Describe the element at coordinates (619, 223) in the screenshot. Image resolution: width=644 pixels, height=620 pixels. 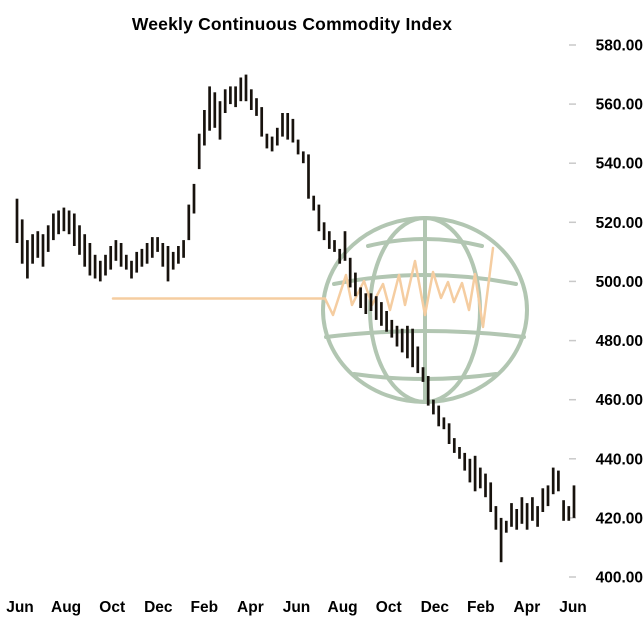
I see `y-axis-label: 520.00` at that location.